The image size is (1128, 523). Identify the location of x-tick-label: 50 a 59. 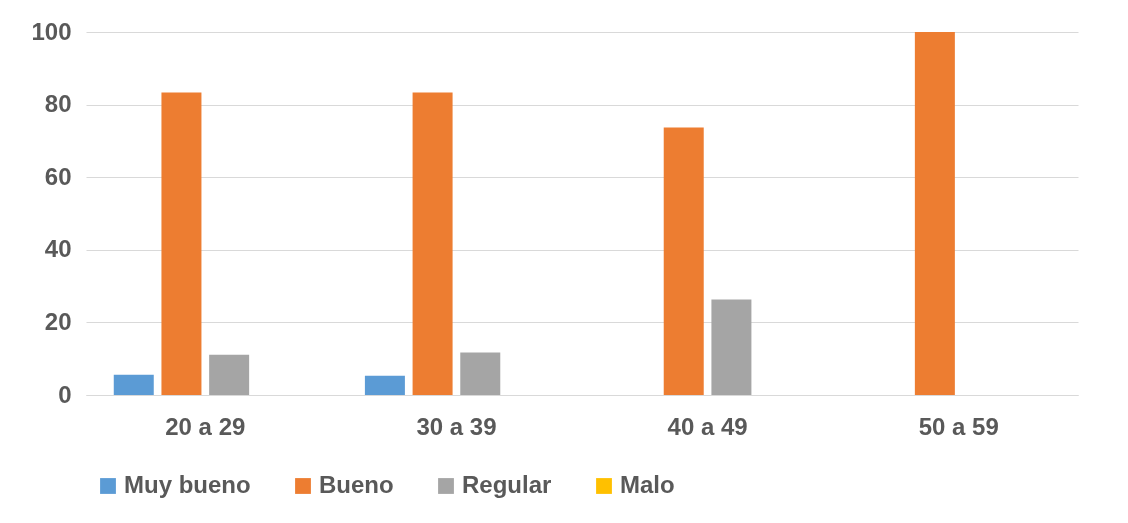
(958, 426).